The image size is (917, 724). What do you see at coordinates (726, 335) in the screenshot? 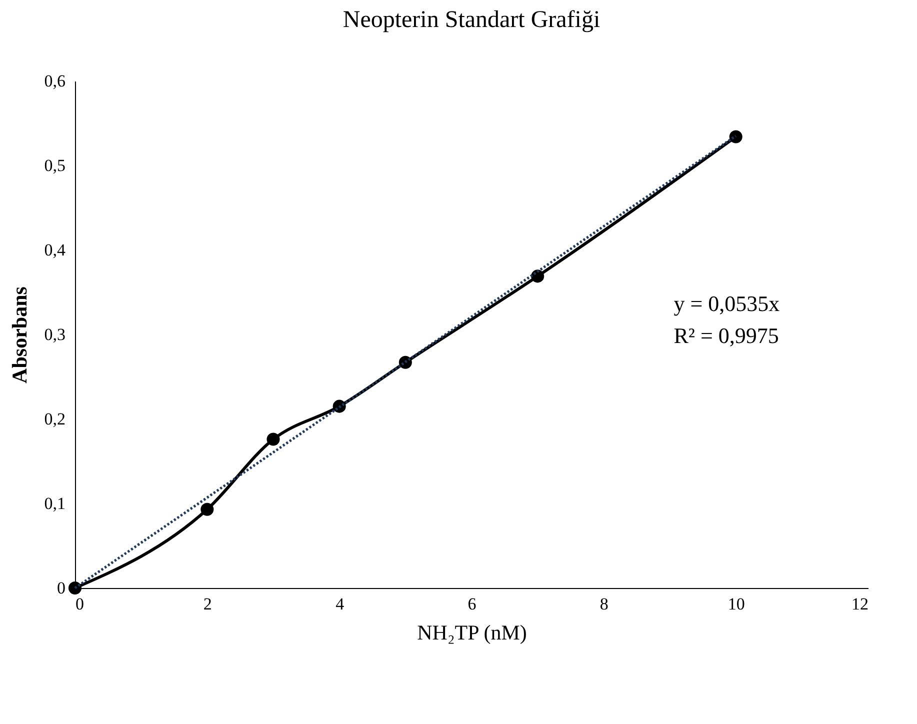
I see `annotation: R² = 0,9975` at bounding box center [726, 335].